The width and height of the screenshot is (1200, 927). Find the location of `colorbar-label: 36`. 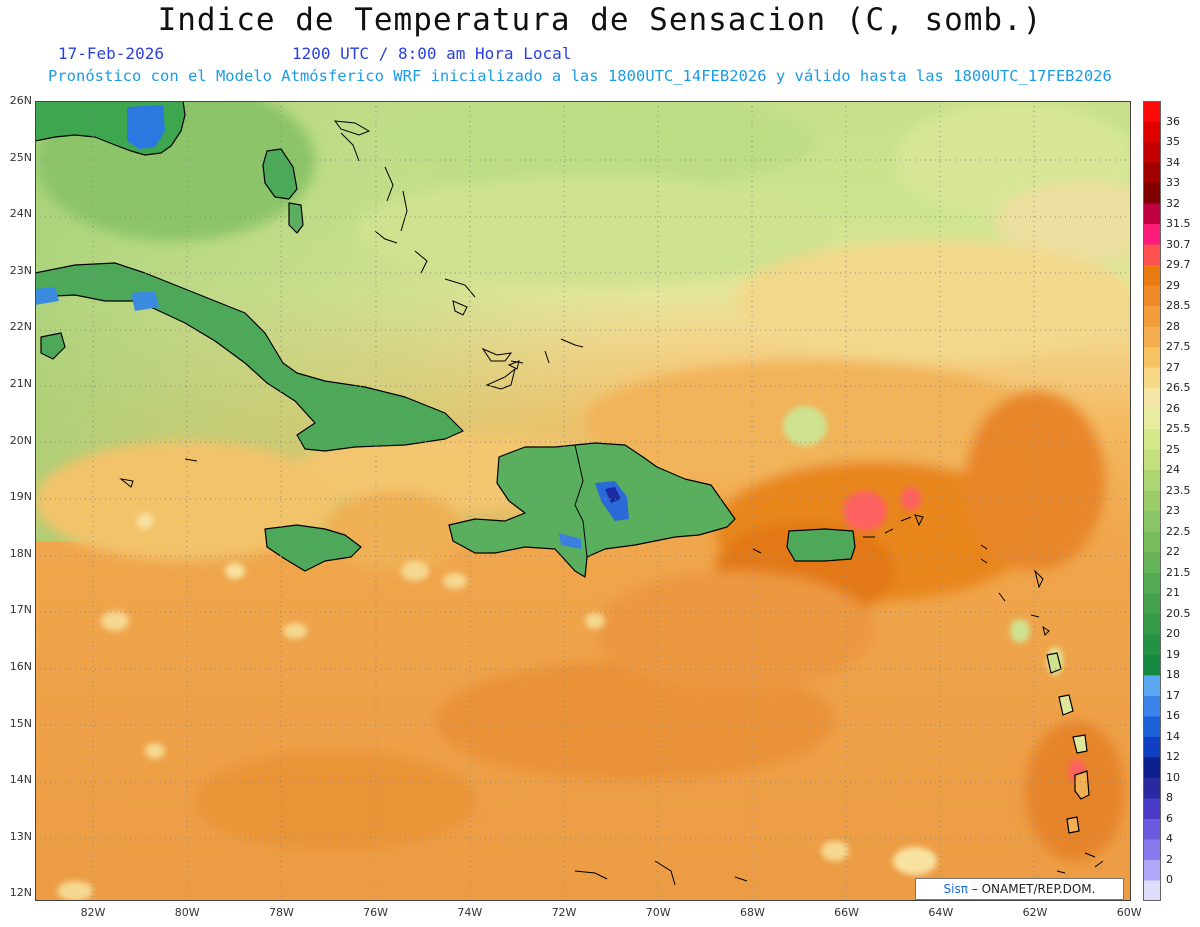

colorbar-label: 36 is located at coordinates (1173, 121).